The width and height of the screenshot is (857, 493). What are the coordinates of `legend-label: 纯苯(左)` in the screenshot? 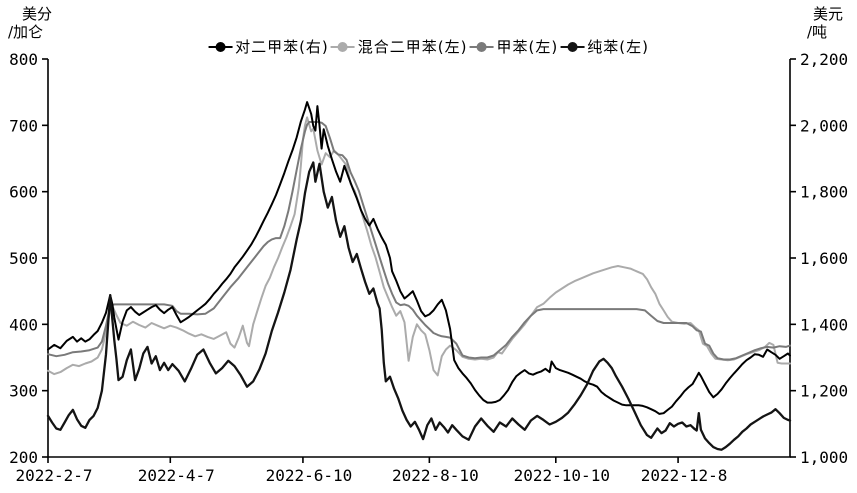 It's located at (618, 47).